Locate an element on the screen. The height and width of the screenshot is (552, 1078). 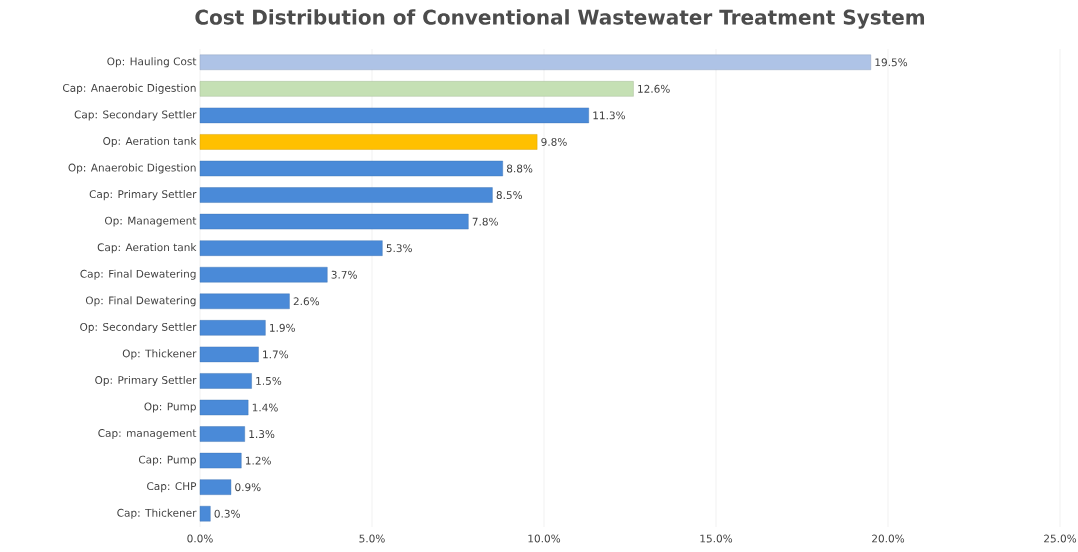
x-tick-label: 25.0% is located at coordinates (1060, 538).